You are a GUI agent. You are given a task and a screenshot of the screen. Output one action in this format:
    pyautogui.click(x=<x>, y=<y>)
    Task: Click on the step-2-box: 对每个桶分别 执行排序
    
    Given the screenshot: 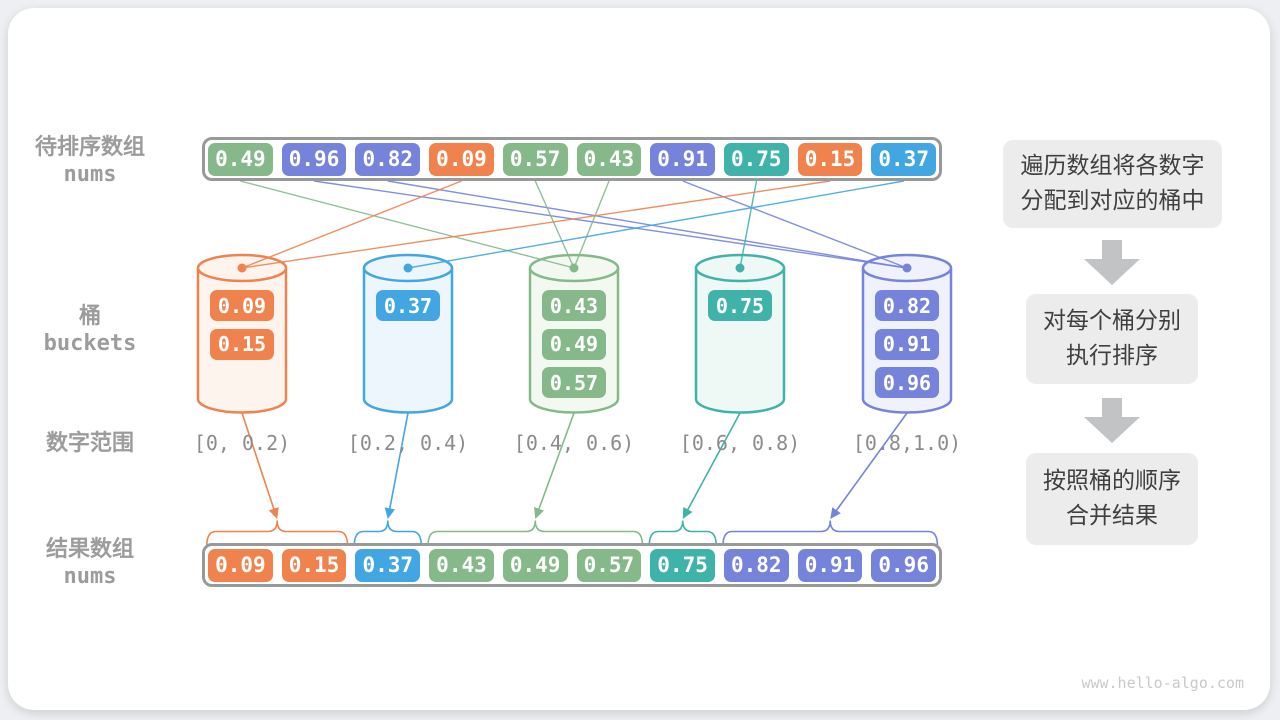 What is the action you would take?
    pyautogui.click(x=1112, y=339)
    